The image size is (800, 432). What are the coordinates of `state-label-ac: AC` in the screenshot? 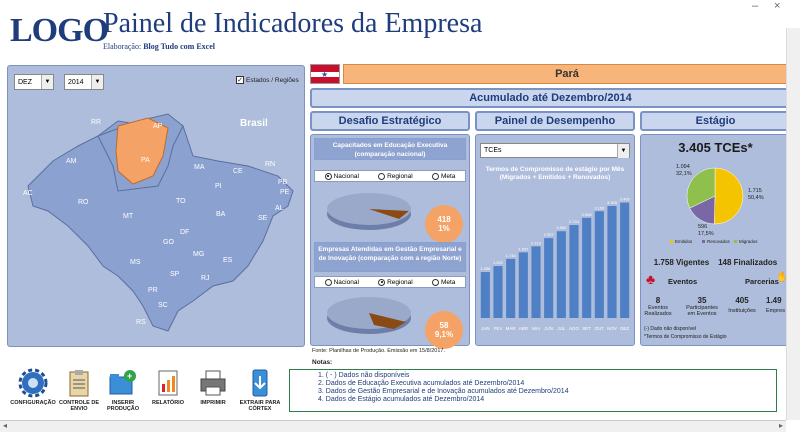 It's located at (28, 193).